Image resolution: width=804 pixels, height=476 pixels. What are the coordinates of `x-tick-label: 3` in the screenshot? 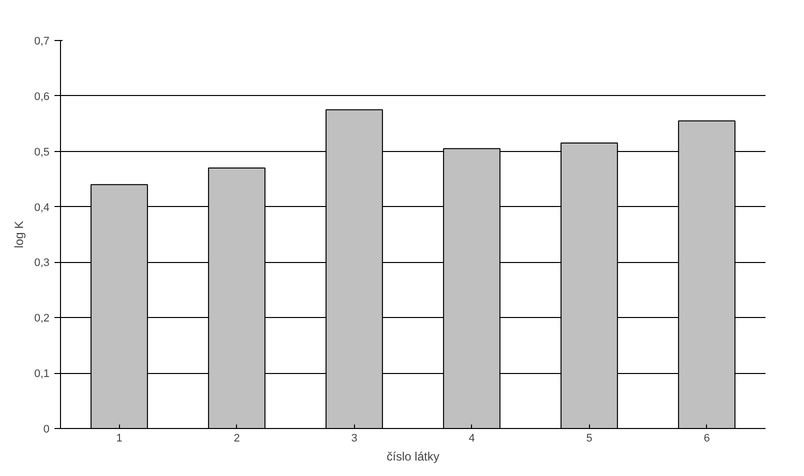 It's located at (354, 438).